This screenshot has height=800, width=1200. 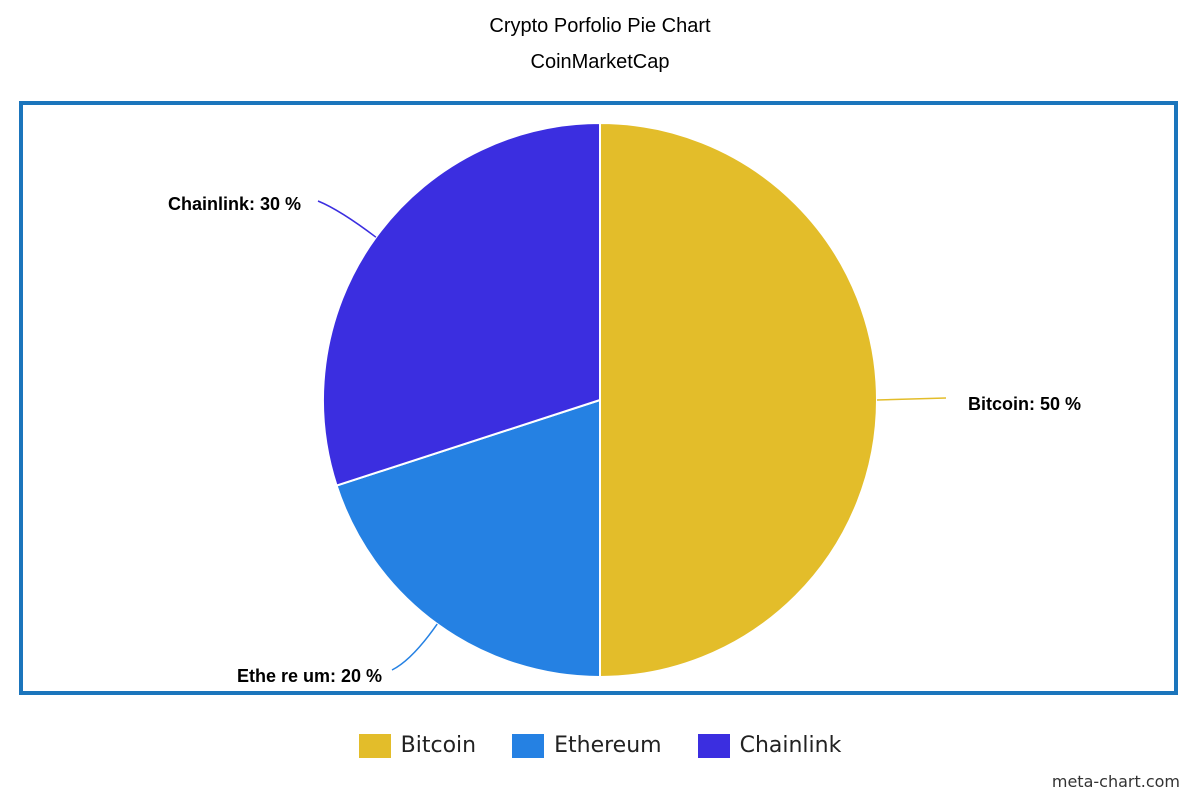 I want to click on legend-swatch-chainlink, so click(x=713, y=745).